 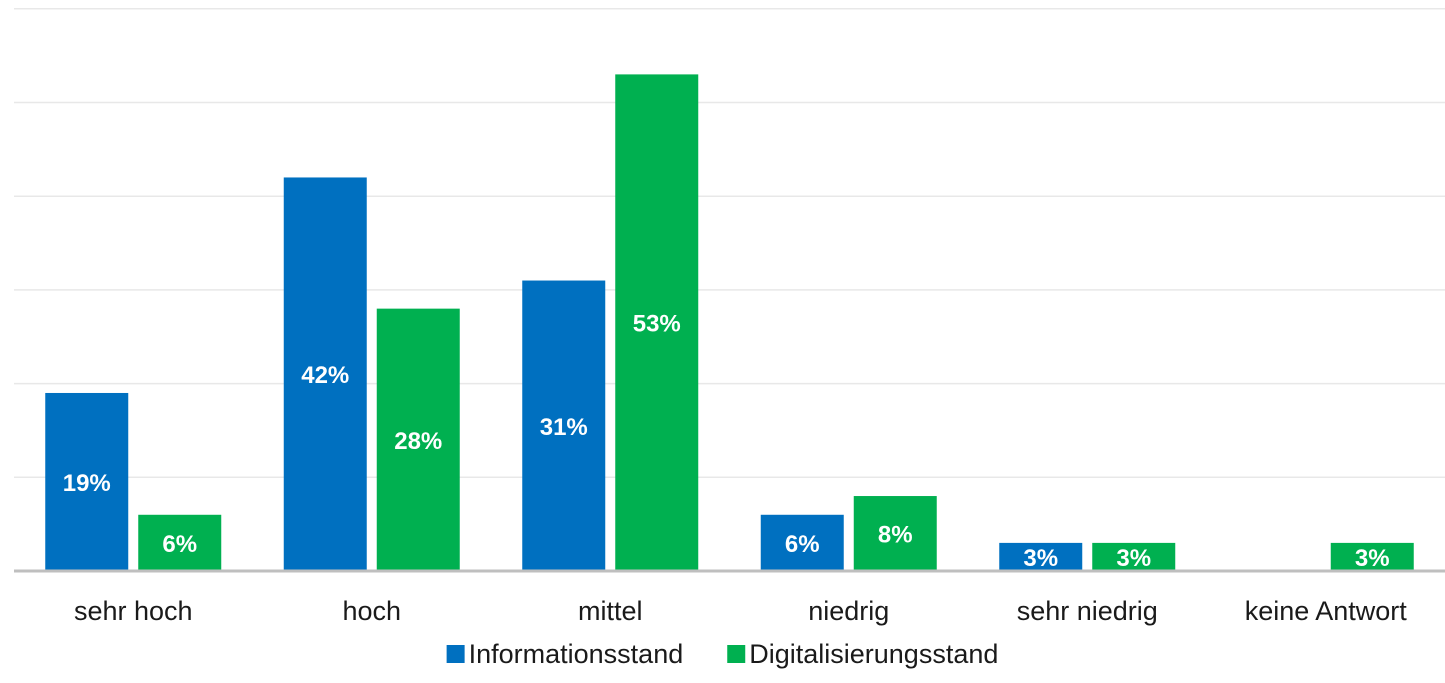 I want to click on data-label: 19%, so click(x=87, y=483).